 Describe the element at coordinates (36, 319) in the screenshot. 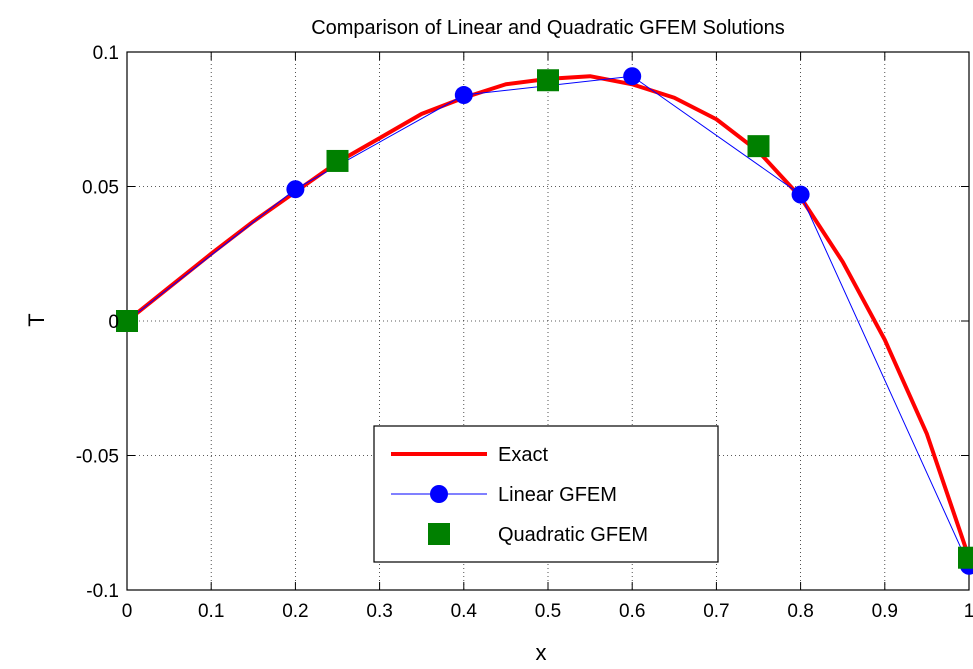

I see `y-axis-label: T` at that location.